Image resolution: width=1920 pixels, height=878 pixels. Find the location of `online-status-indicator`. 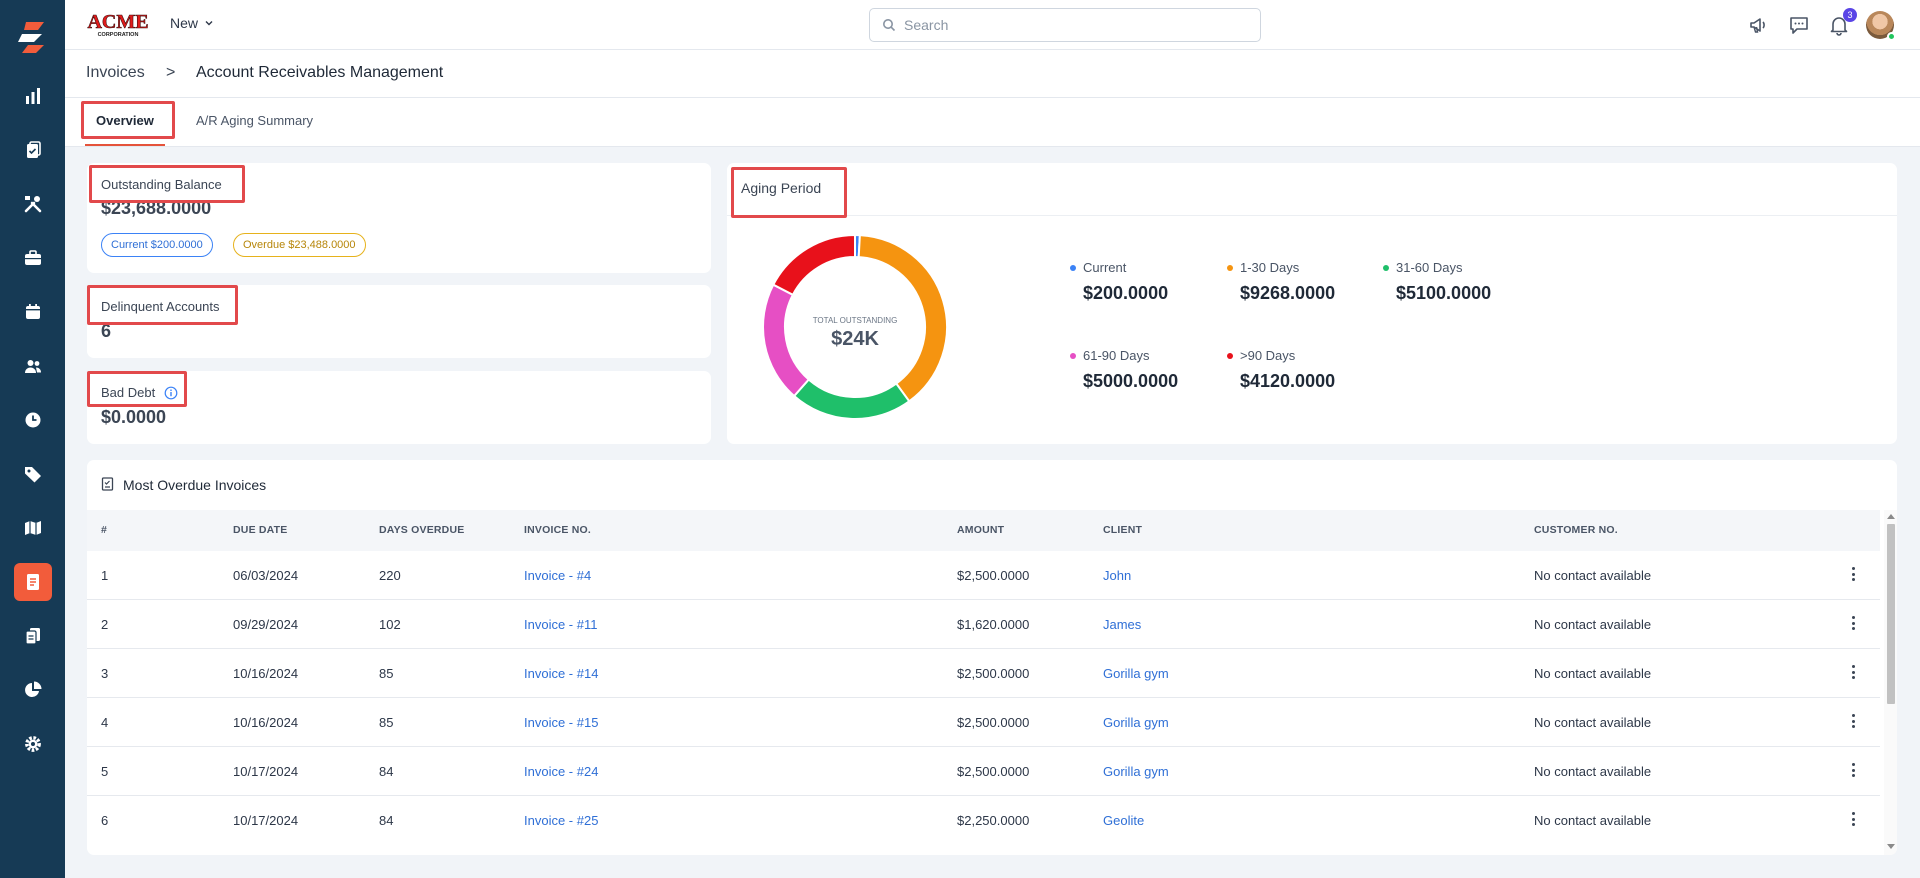

online-status-indicator is located at coordinates (1891, 36).